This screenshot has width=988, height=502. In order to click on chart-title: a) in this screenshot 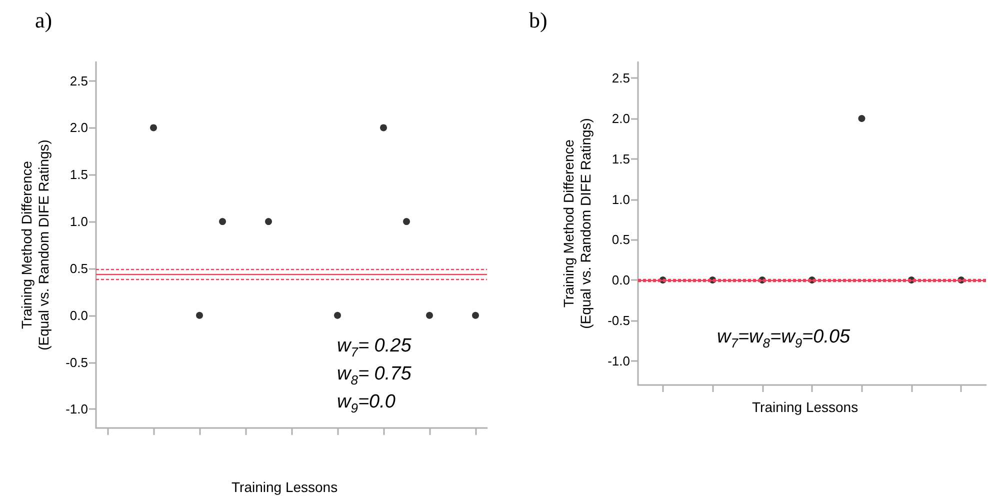, I will do `click(43, 20)`.